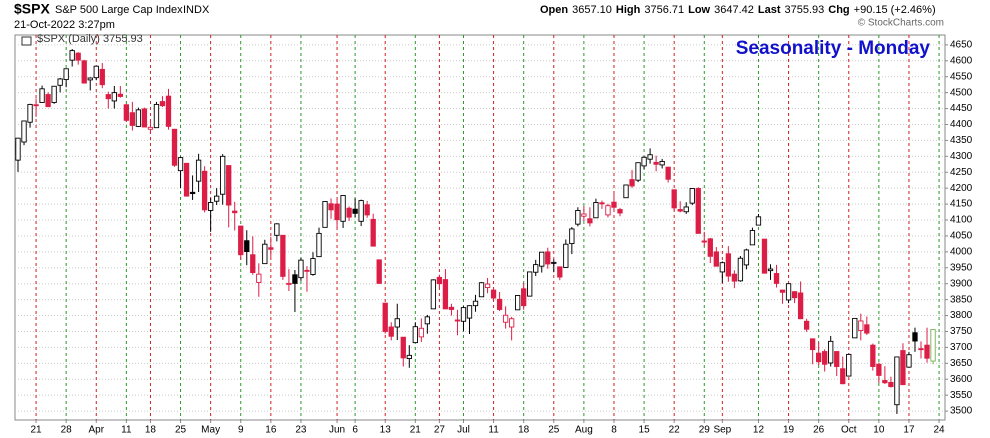  What do you see at coordinates (301, 430) in the screenshot?
I see `x-tick-label: 23` at bounding box center [301, 430].